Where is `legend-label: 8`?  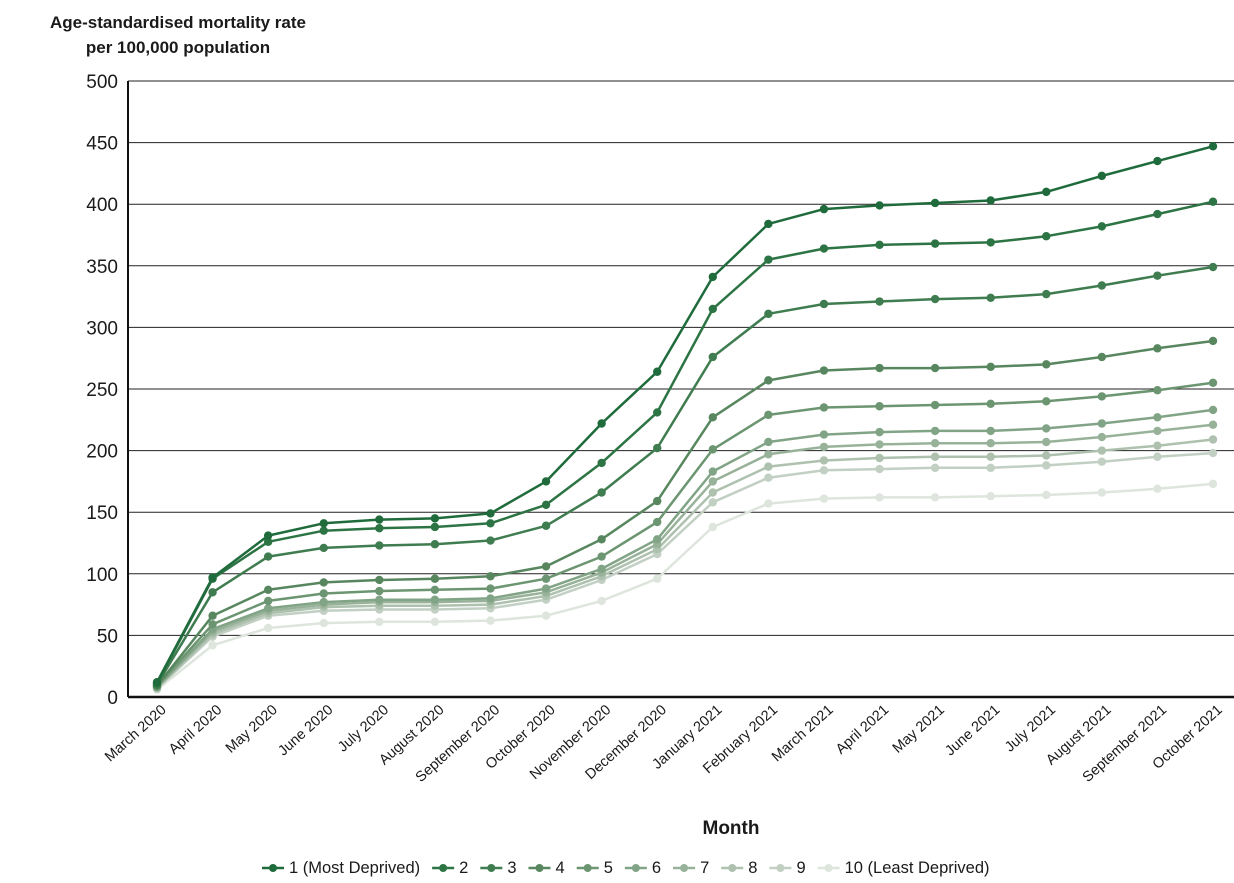 legend-label: 8 is located at coordinates (752, 868).